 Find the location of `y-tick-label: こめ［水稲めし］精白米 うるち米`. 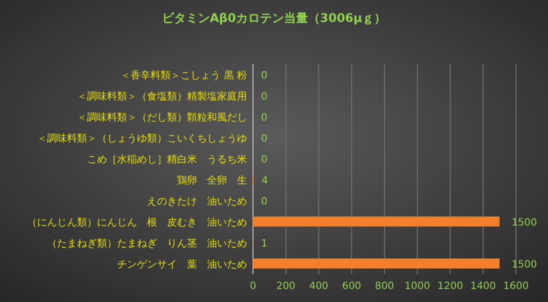

y-tick-label: こめ［水稲めし］精白米 うるち米 is located at coordinates (167, 160).